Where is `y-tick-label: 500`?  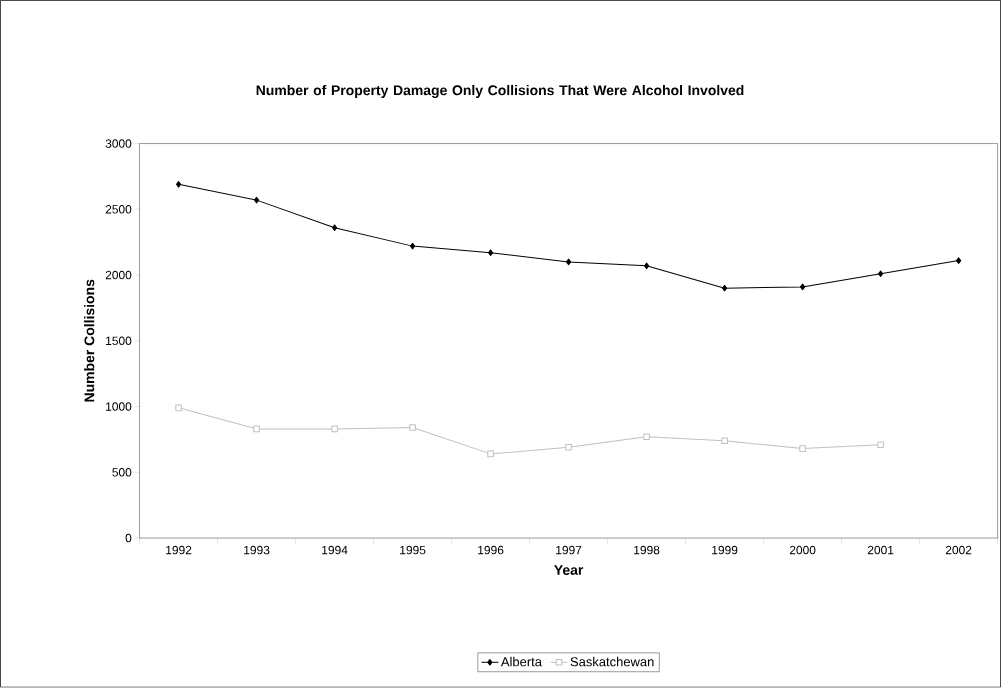
y-tick-label: 500 is located at coordinates (122, 472).